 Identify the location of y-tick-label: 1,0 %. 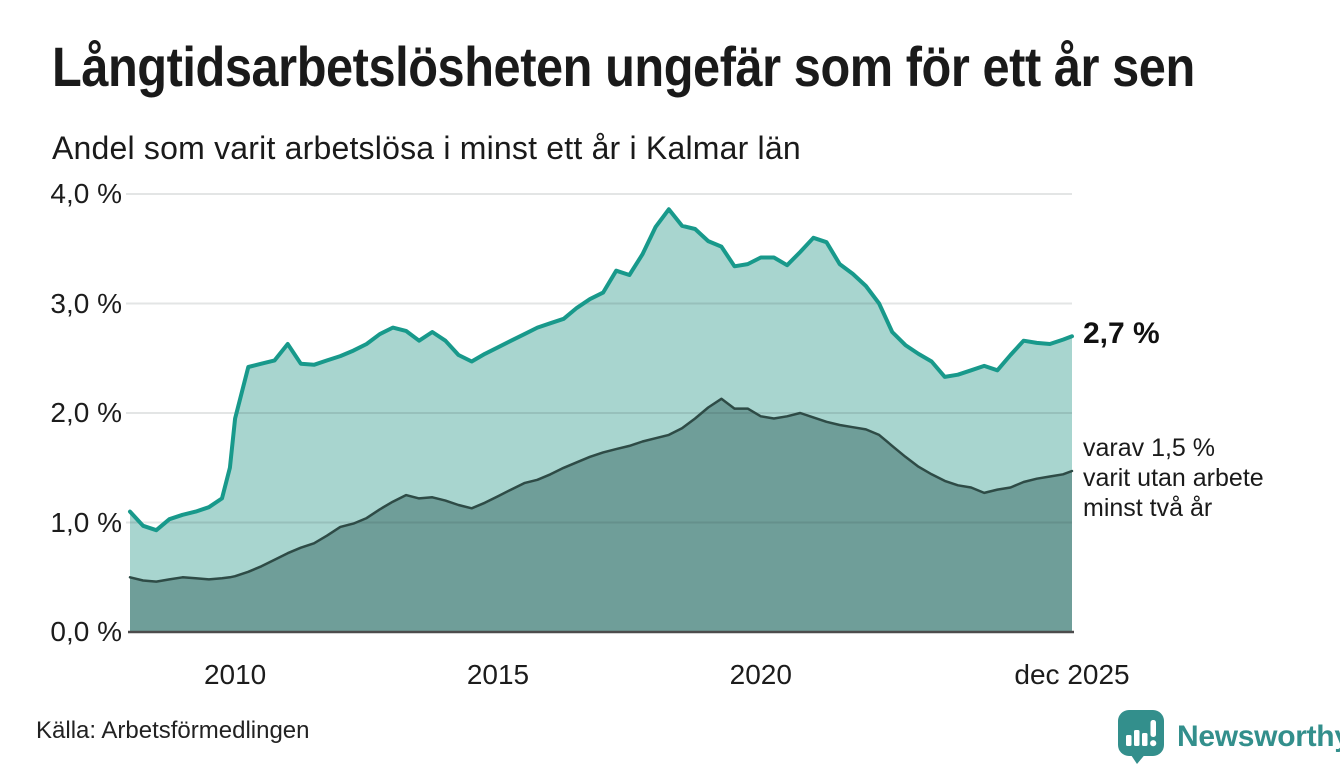
(86, 522).